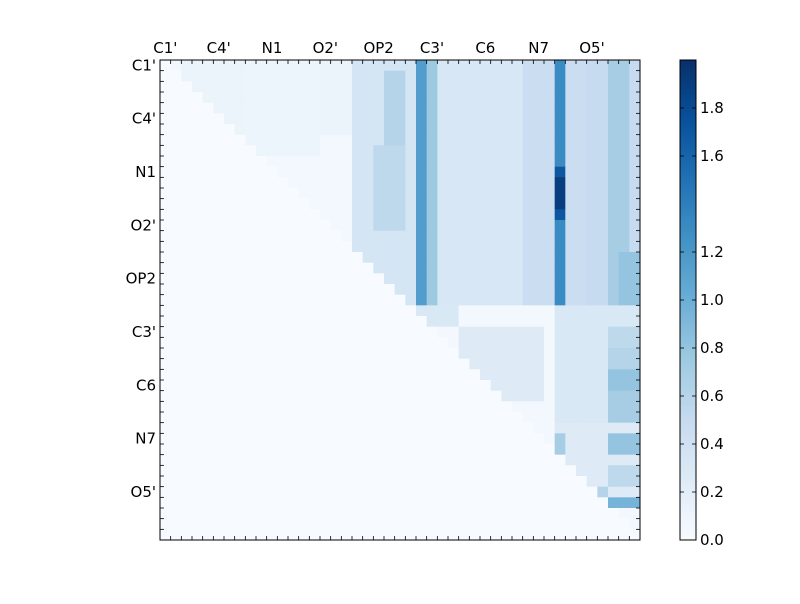 This screenshot has height=604, width=800. I want to click on y-tick-label: C4', so click(144, 119).